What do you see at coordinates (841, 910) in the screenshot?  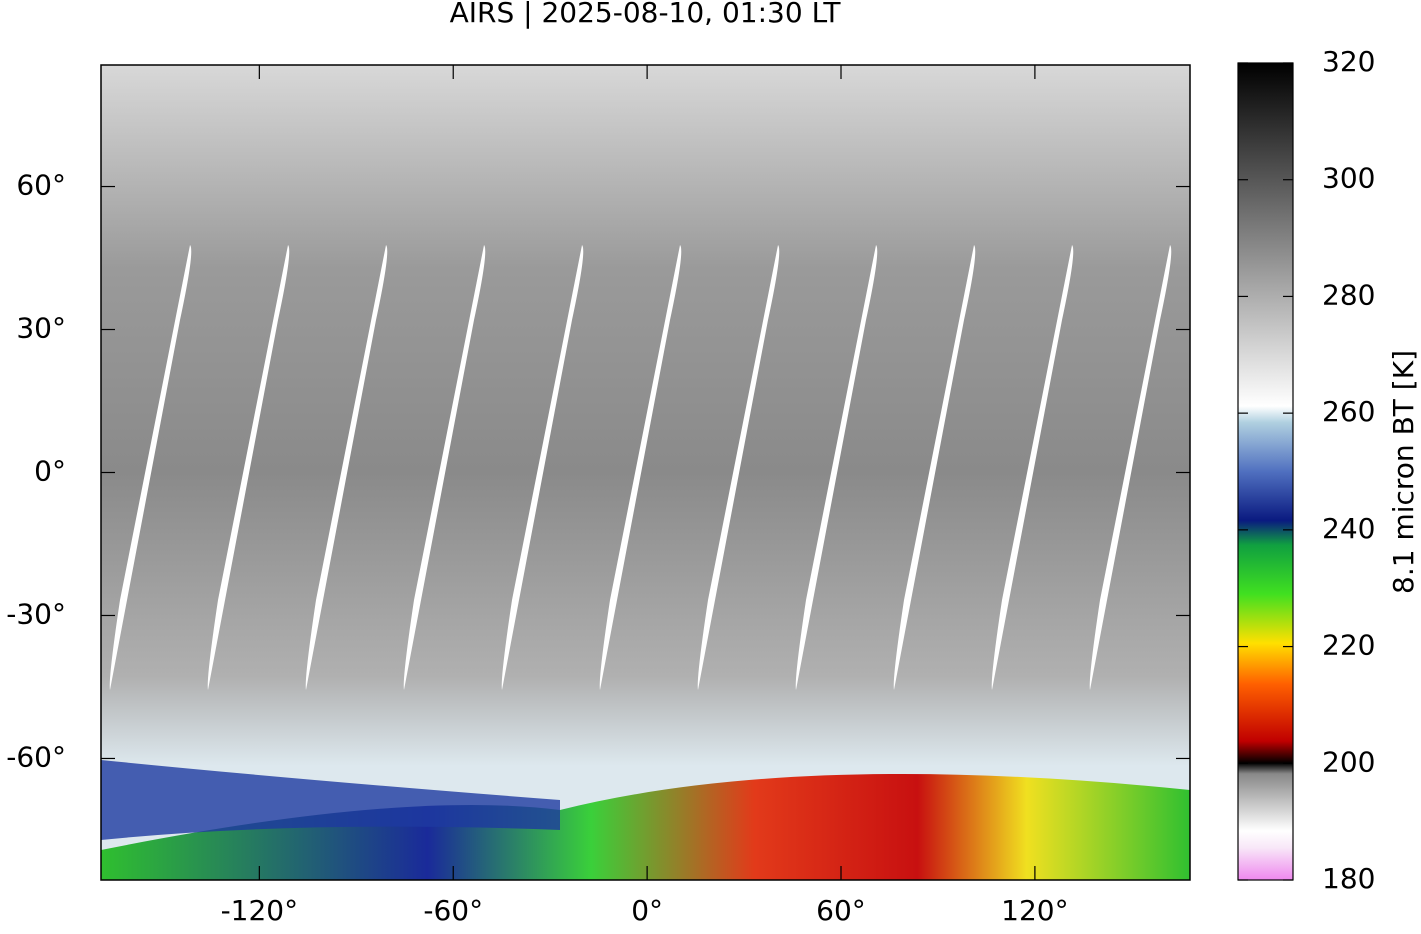 I see `x-tick-label: 60°` at bounding box center [841, 910].